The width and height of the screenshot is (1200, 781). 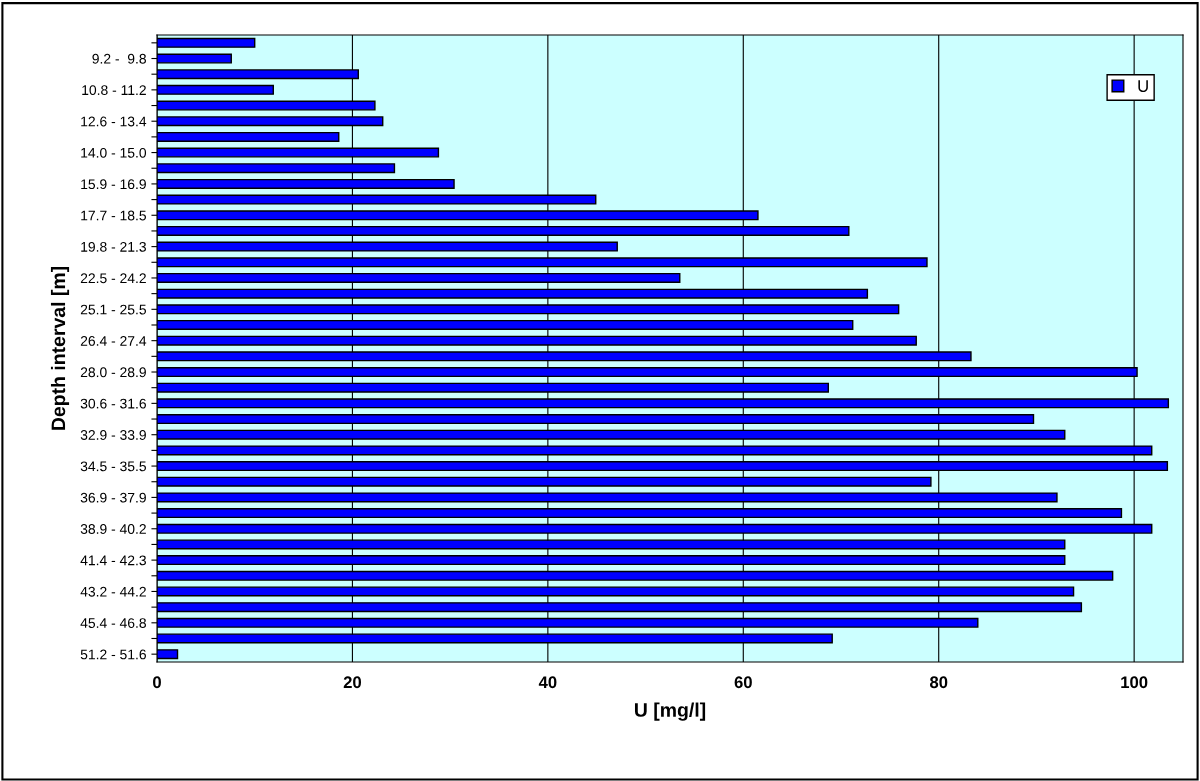 What do you see at coordinates (113, 466) in the screenshot?
I see `y-tick-label: 34.5 - 35.5` at bounding box center [113, 466].